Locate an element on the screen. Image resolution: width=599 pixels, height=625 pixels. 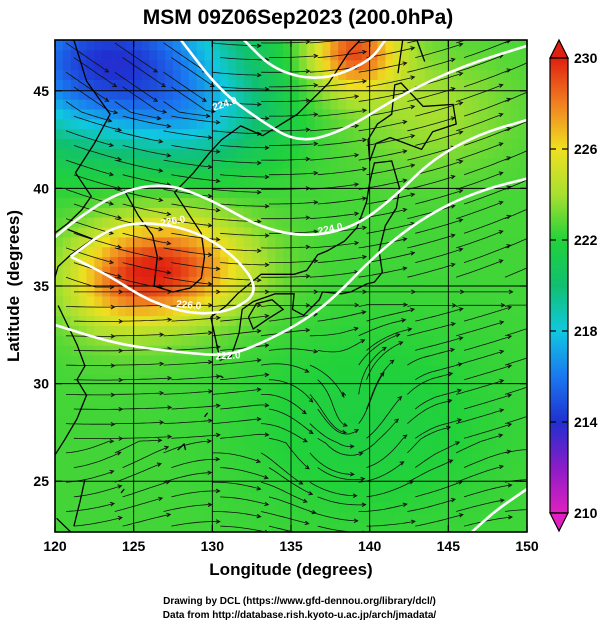
coastline is located at coordinates (83, 137).